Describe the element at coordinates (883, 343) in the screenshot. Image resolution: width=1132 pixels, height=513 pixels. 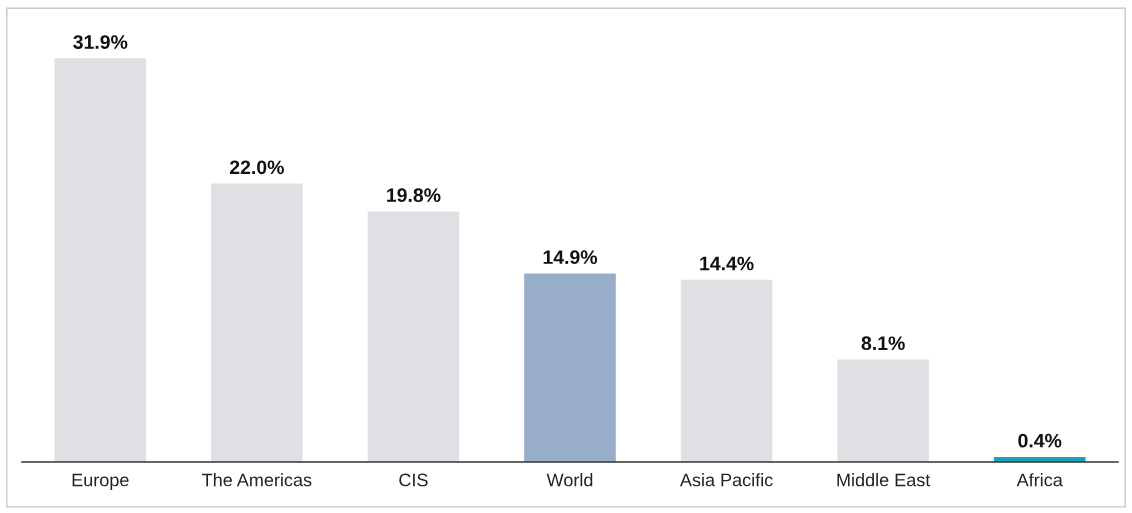
I see `data-label: 8.1%` at that location.